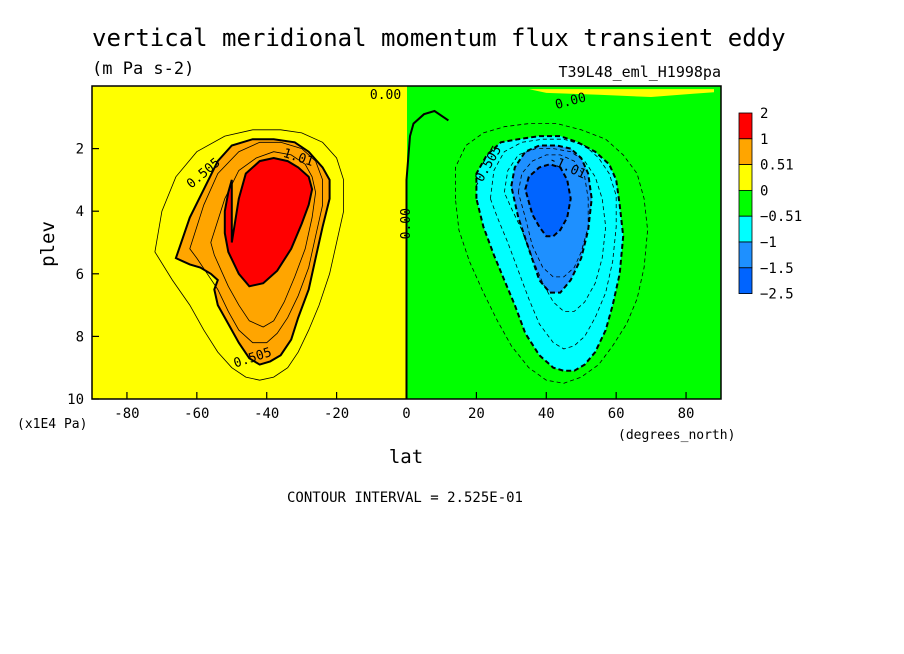 Image resolution: width=904 pixels, height=654 pixels. I want to click on colorbar-label: −1.5, so click(777, 269).